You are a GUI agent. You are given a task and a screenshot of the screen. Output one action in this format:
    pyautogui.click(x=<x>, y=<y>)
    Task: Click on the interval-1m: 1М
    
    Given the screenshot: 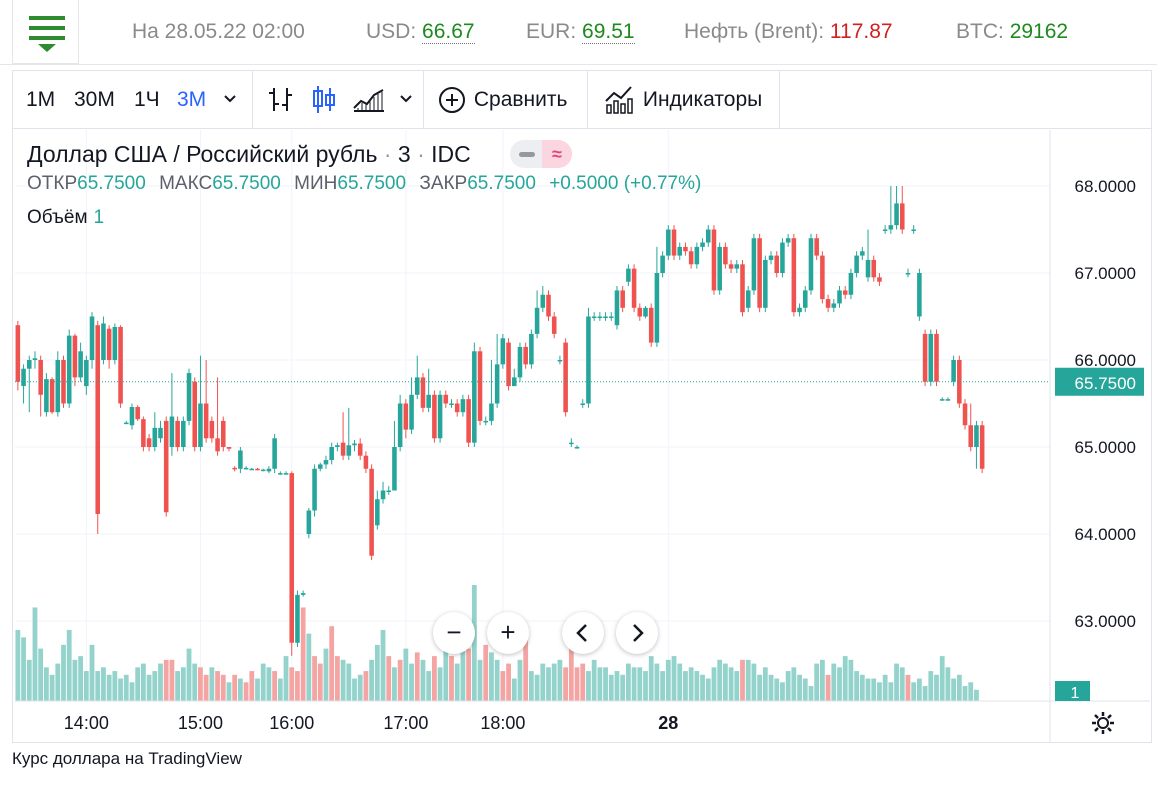 What is the action you would take?
    pyautogui.click(x=41, y=99)
    